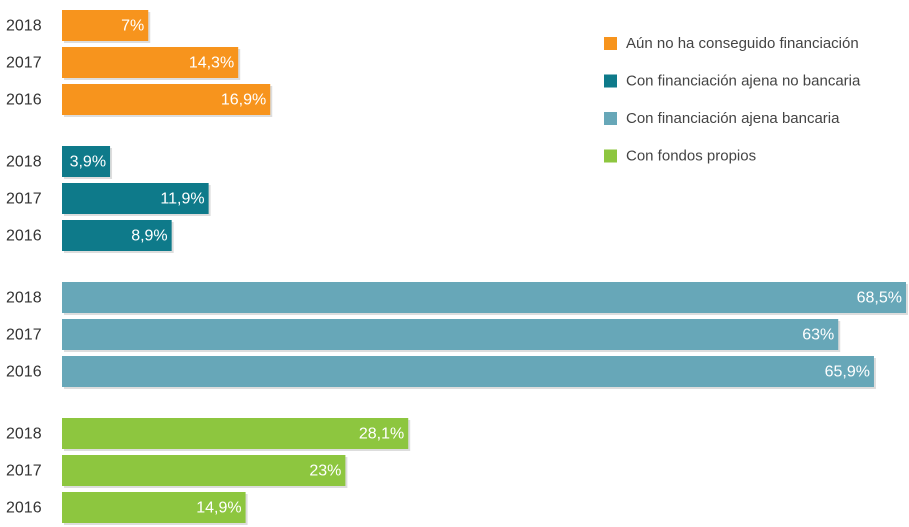 This screenshot has width=909, height=527. What do you see at coordinates (733, 118) in the screenshot?
I see `legend-label: Con financiación ajena bancaria` at bounding box center [733, 118].